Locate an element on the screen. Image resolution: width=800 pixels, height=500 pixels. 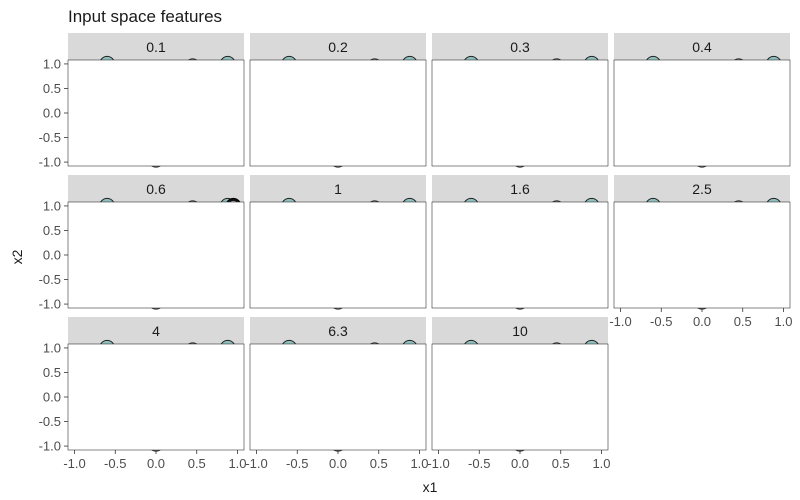
facet-strip-label: 10 is located at coordinates (520, 331).